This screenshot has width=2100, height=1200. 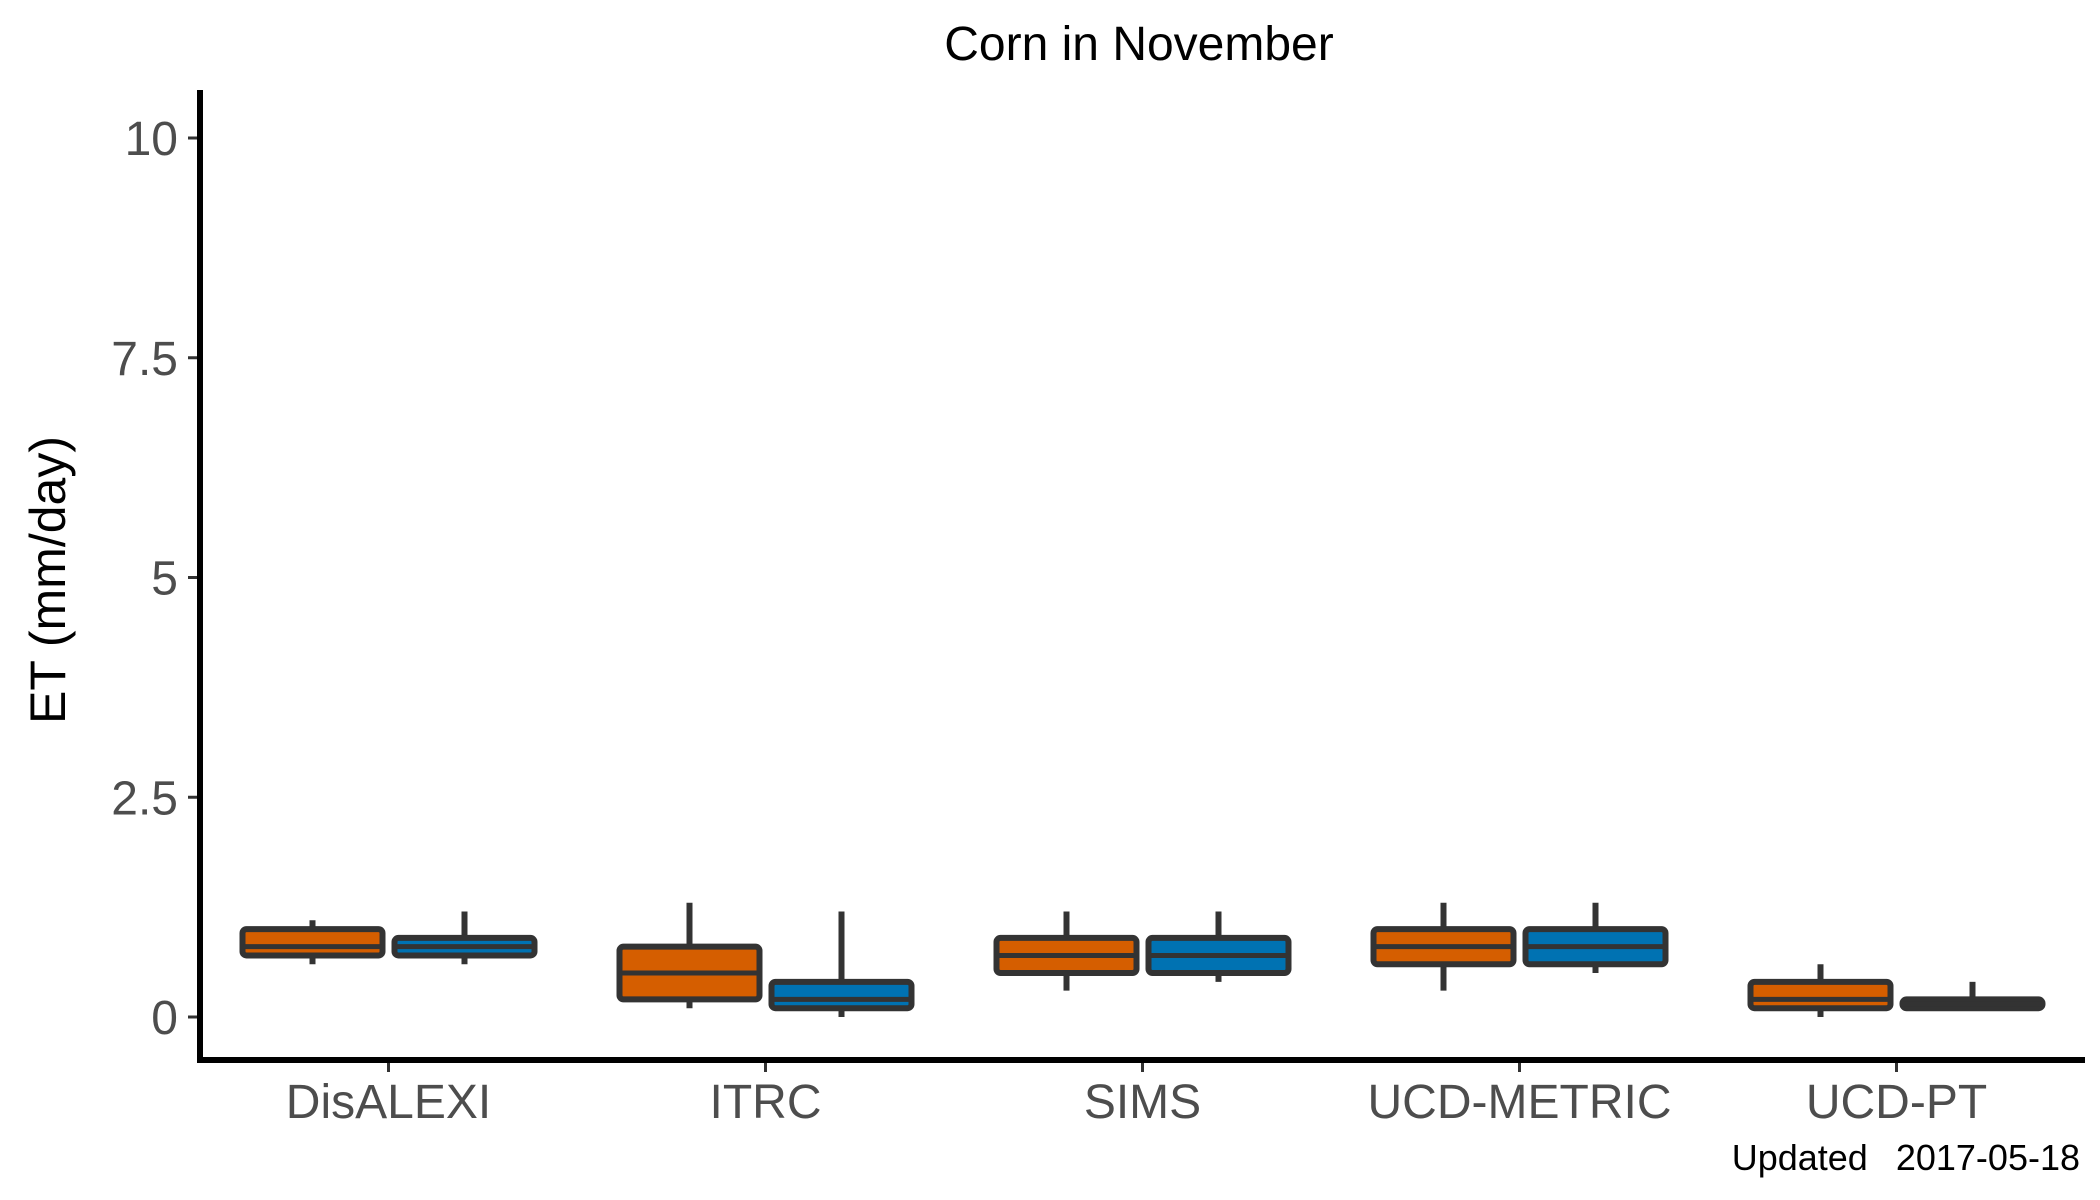 I want to click on y-tick-label: 5, so click(x=164, y=579).